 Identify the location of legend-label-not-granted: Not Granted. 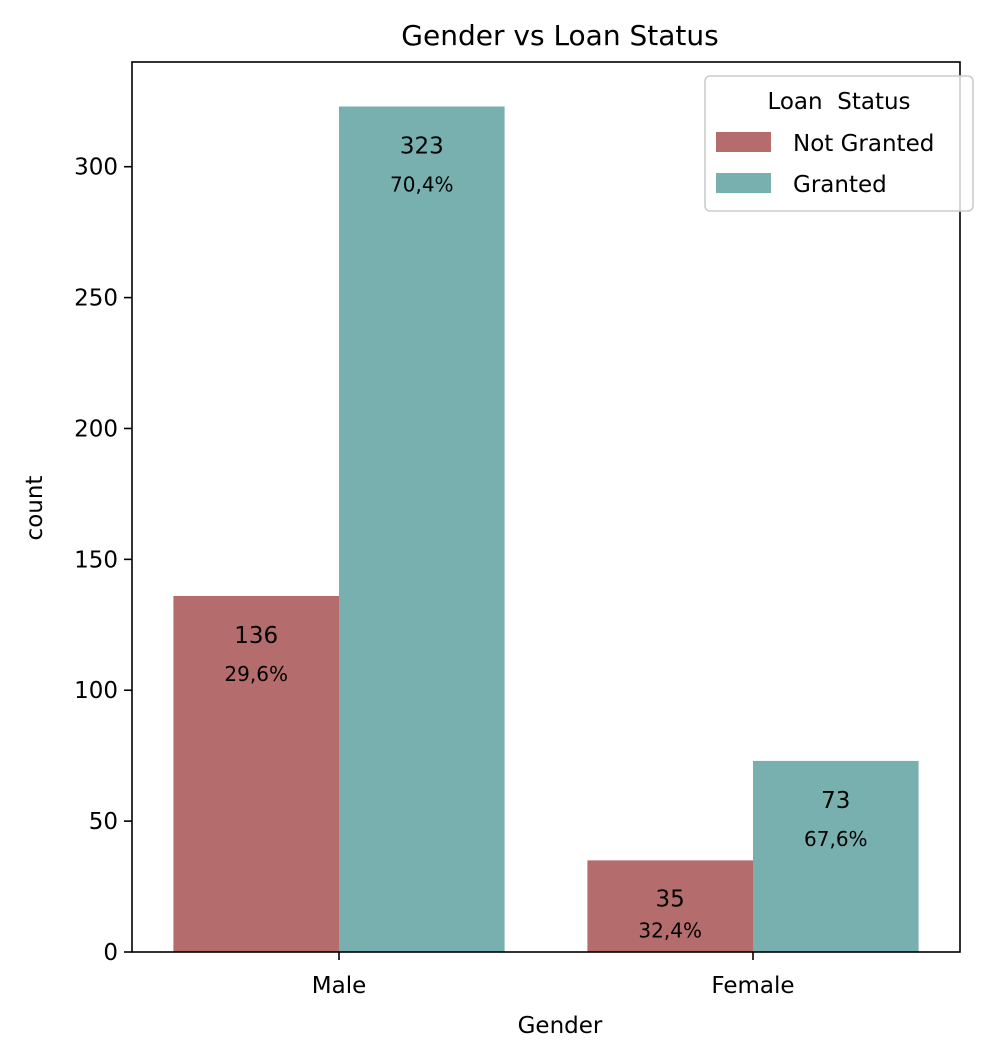
(863, 144).